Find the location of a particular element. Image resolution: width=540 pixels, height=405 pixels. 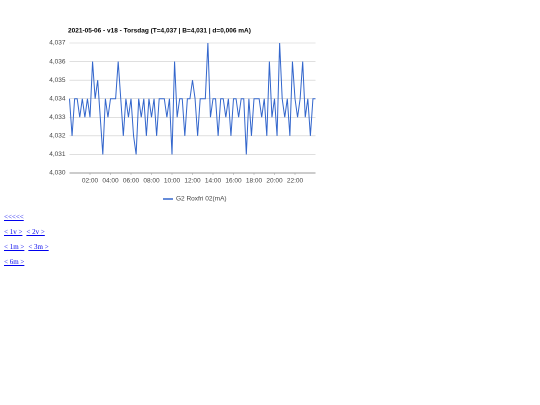

x-tick-label: 14:00 is located at coordinates (213, 181).